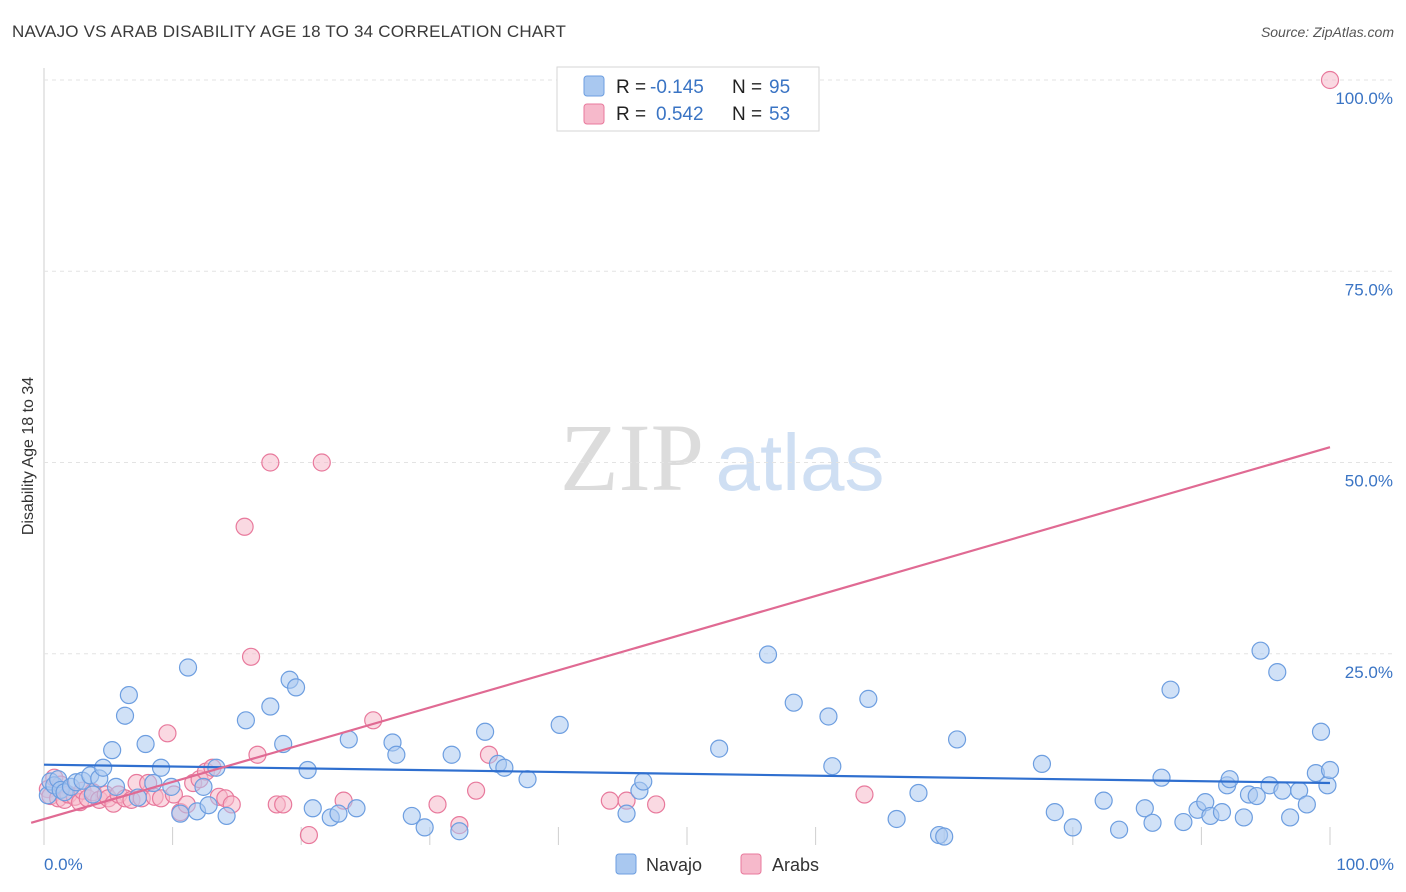 The height and width of the screenshot is (892, 1406). What do you see at coordinates (747, 87) in the screenshot?
I see `navajo-n-label: N =` at bounding box center [747, 87].